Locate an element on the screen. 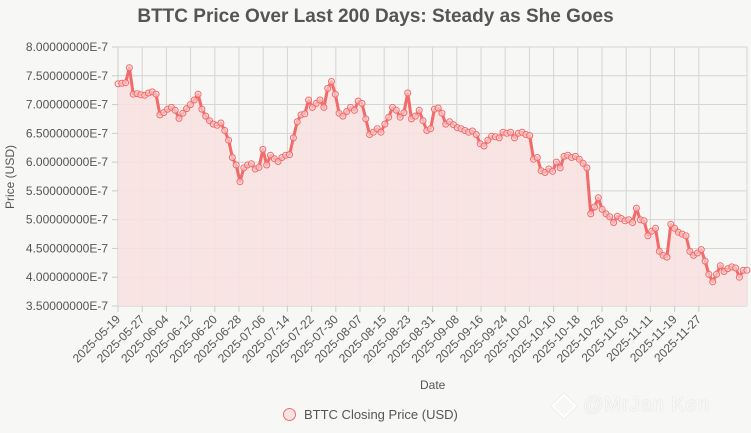 This screenshot has height=433, width=751. binance-logo-icon is located at coordinates (564, 405).